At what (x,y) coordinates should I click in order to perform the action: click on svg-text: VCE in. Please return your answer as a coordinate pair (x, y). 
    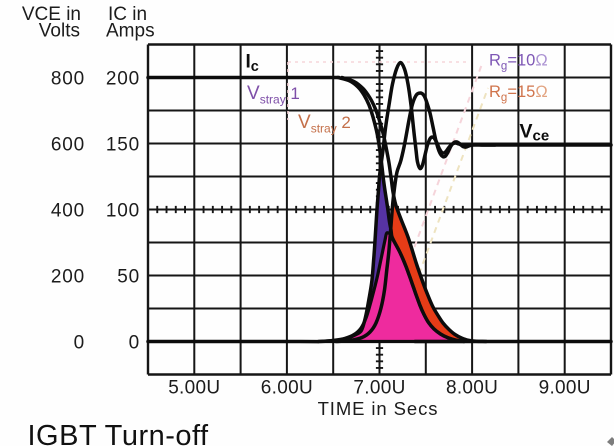
    Looking at the image, I should click on (51, 14).